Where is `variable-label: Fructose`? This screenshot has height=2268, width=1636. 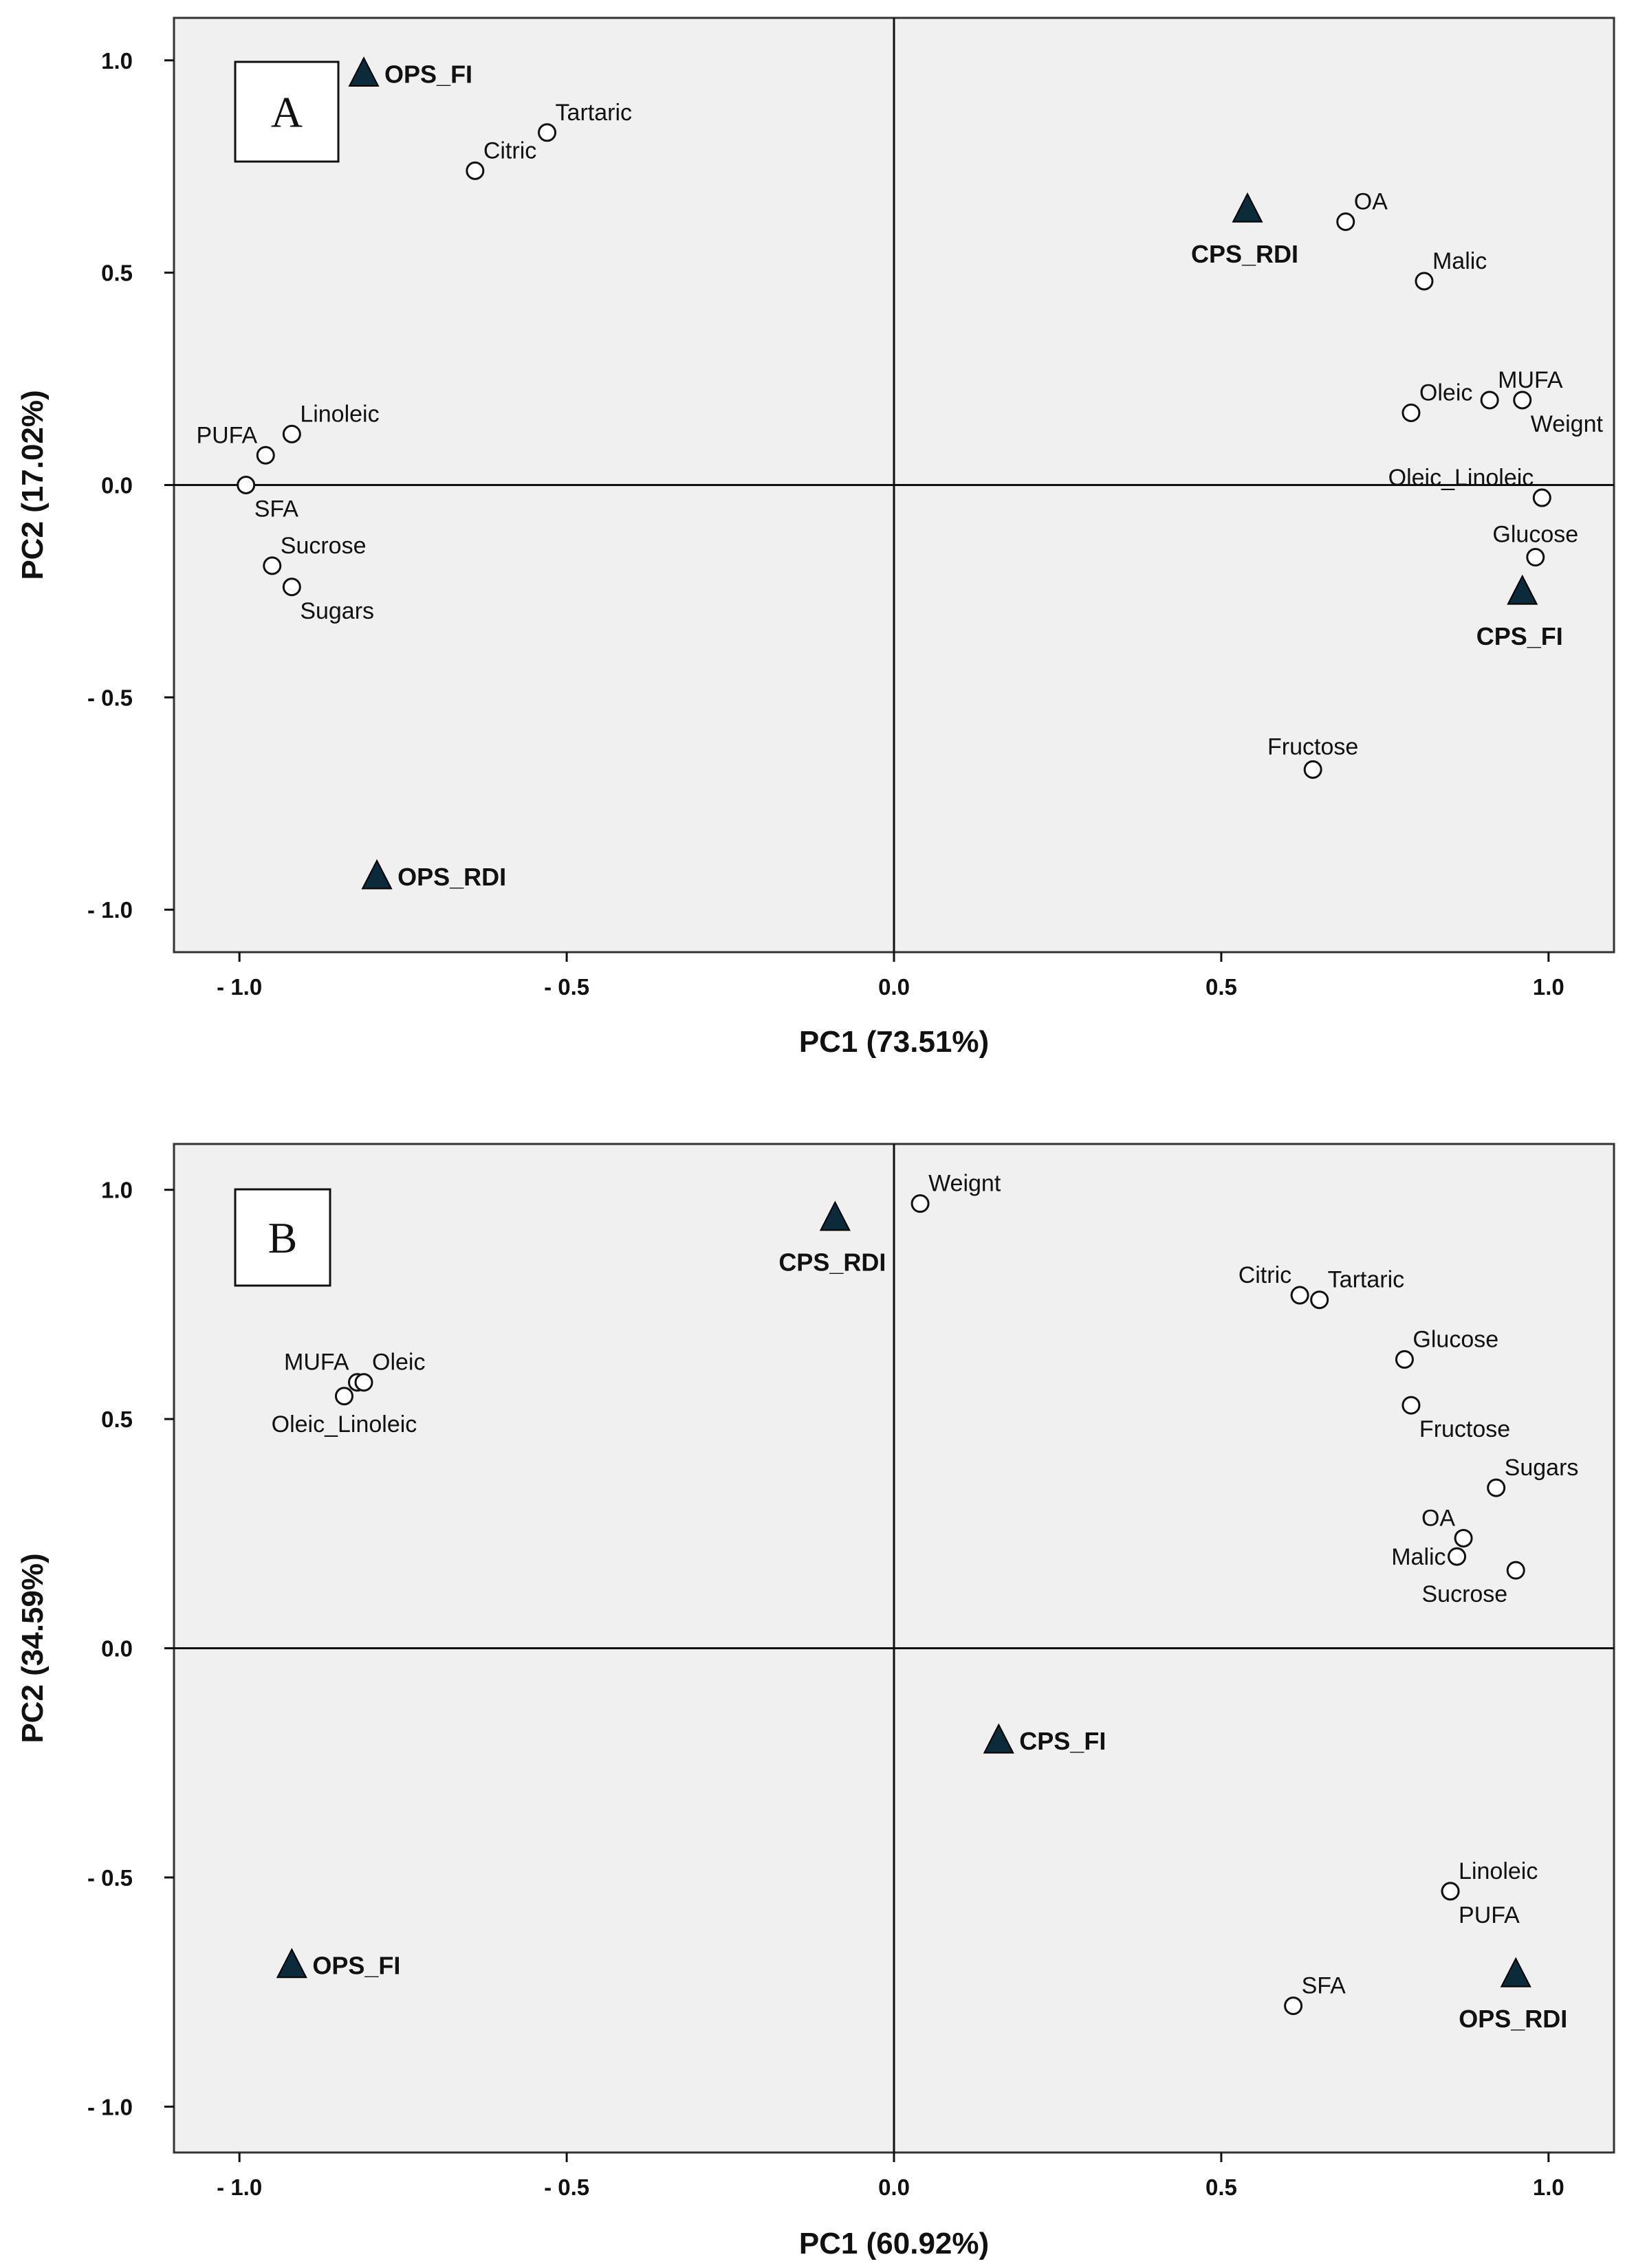 variable-label: Fructose is located at coordinates (1464, 1429).